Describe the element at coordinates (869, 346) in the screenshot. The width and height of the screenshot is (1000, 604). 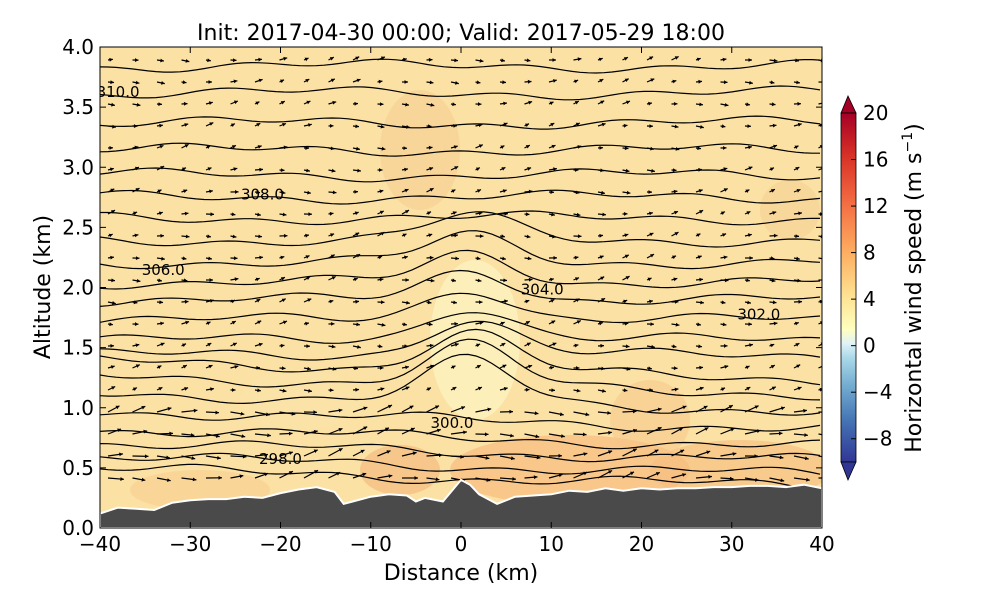
I see `colorbar-tick-label: 0` at that location.